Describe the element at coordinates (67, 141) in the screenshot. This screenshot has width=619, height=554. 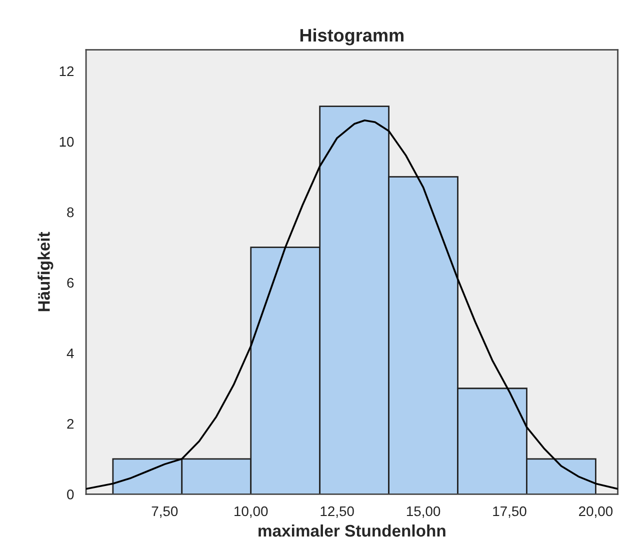
I see `y-tick-label: 10` at that location.